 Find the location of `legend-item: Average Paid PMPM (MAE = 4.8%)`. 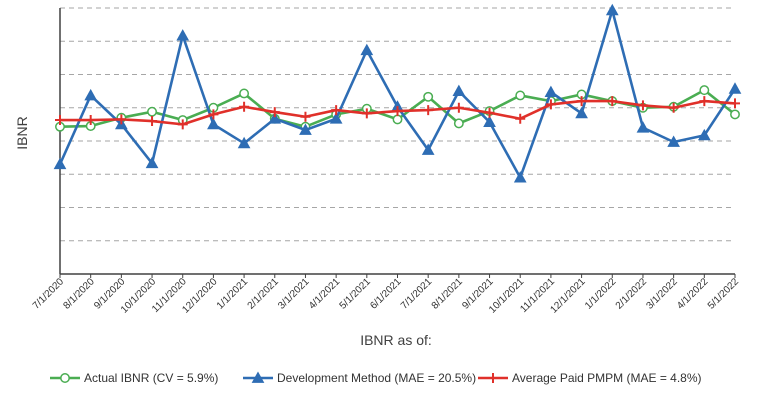

legend-item: Average Paid PMPM (MAE = 4.8%) is located at coordinates (590, 378).